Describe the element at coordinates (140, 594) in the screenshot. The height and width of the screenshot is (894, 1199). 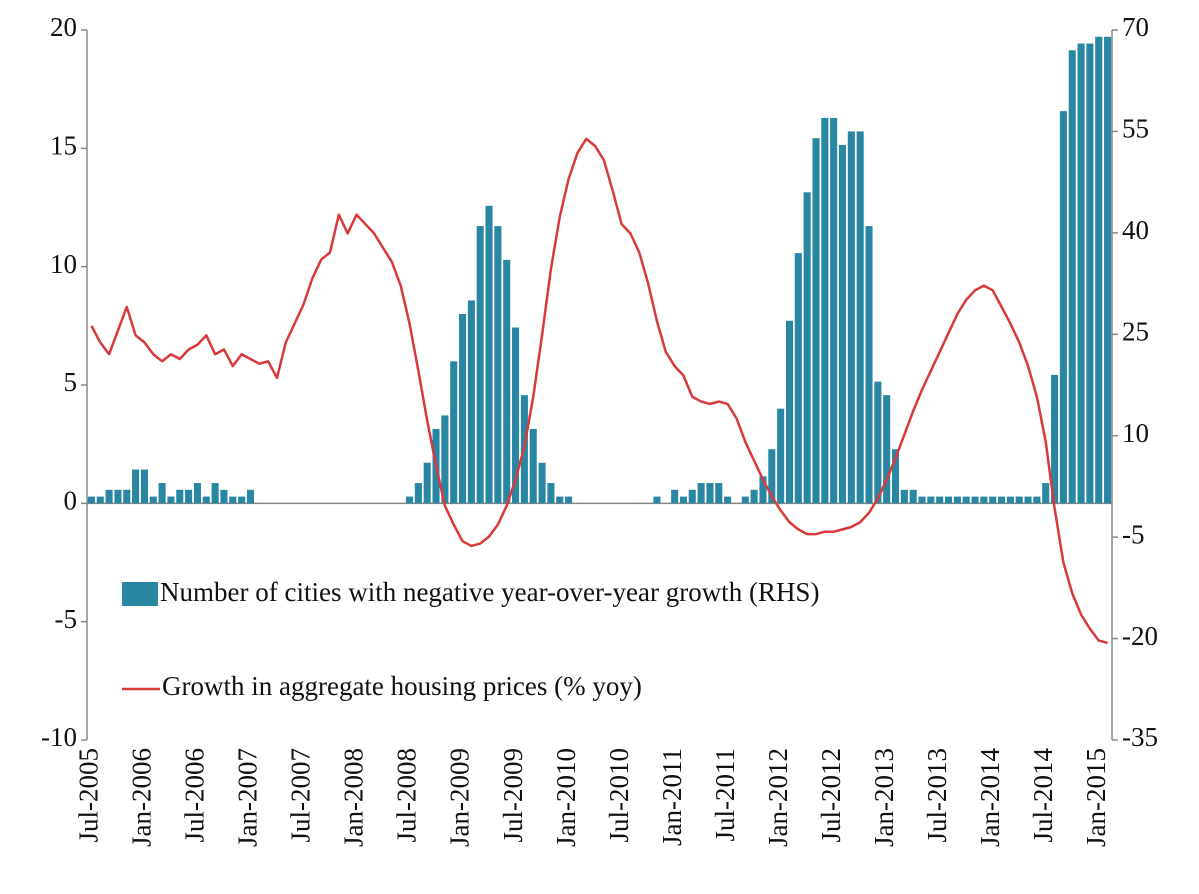
I see `legend-swatch-bar` at that location.